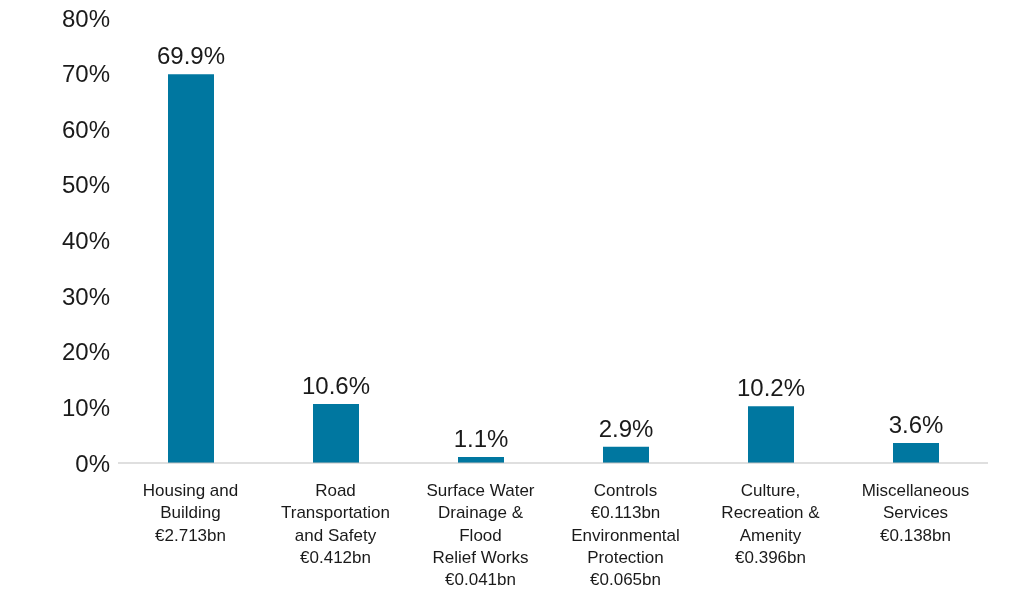 The image size is (1015, 610). Describe the element at coordinates (190, 513) in the screenshot. I see `x-tick-label: Housing and Building €2.713bn` at that location.